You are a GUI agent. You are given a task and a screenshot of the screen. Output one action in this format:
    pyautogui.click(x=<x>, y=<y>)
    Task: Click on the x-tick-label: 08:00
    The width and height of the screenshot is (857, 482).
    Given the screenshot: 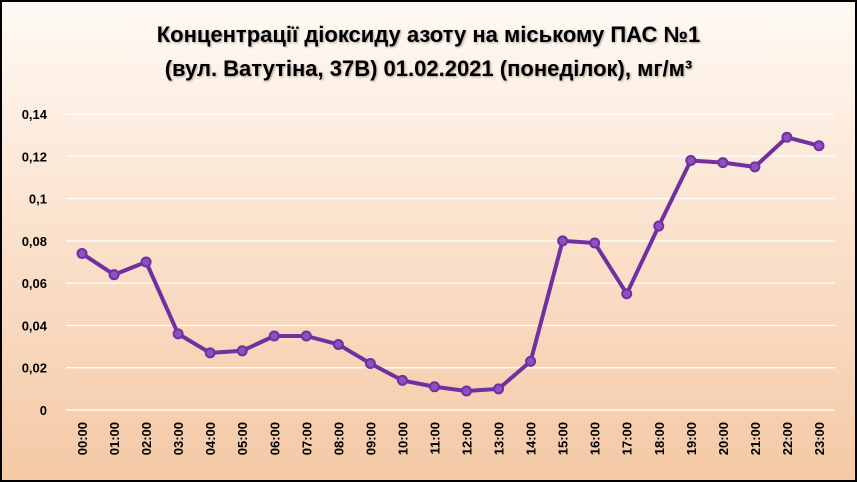 What is the action you would take?
    pyautogui.click(x=338, y=438)
    